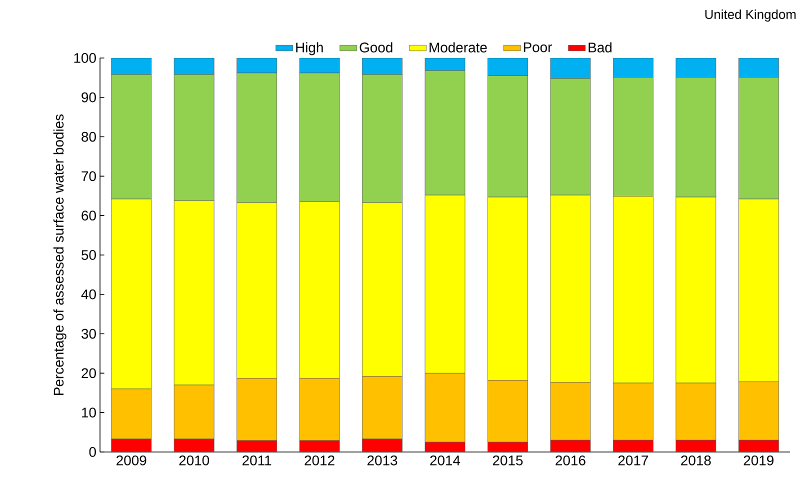 The width and height of the screenshot is (806, 490). Describe the element at coordinates (458, 47) in the screenshot. I see `legend-label: Moderate` at that location.